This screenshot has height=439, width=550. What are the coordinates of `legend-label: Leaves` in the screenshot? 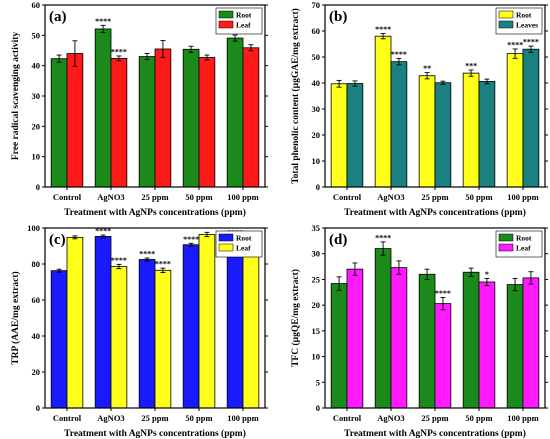 It's located at (527, 25).